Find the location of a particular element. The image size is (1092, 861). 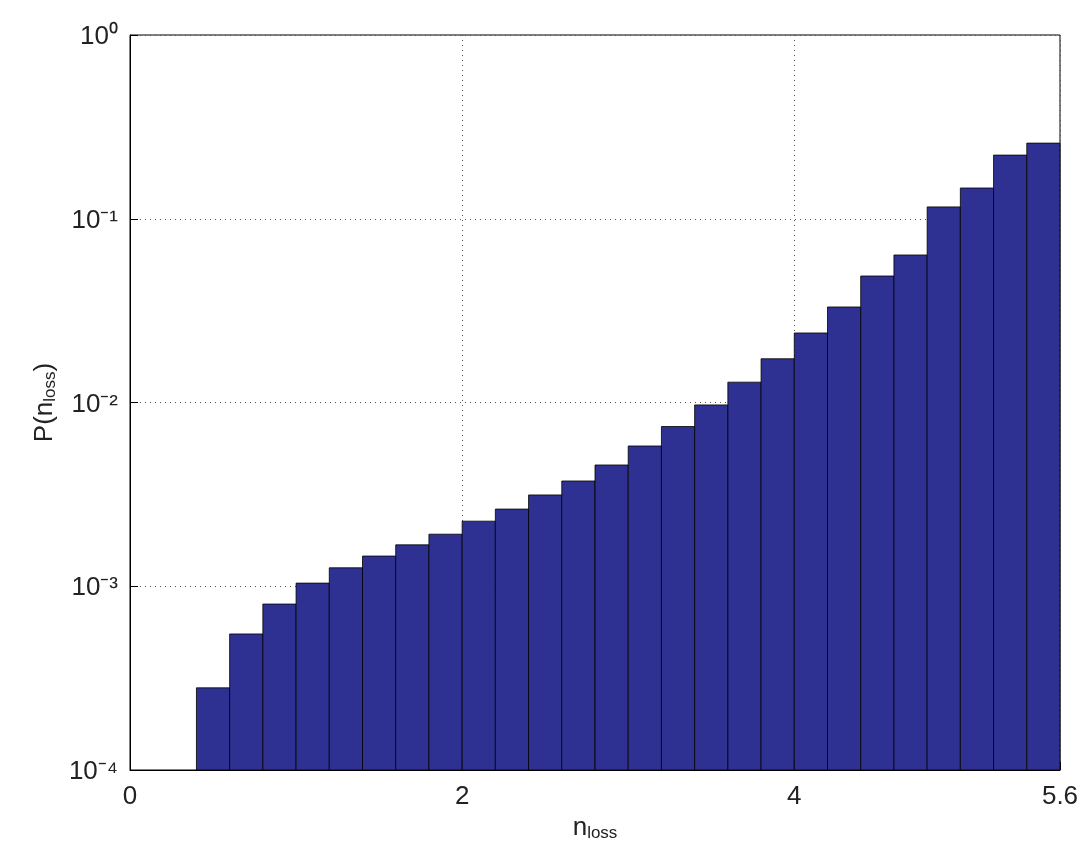

x-tick-label: 2 is located at coordinates (462, 795).